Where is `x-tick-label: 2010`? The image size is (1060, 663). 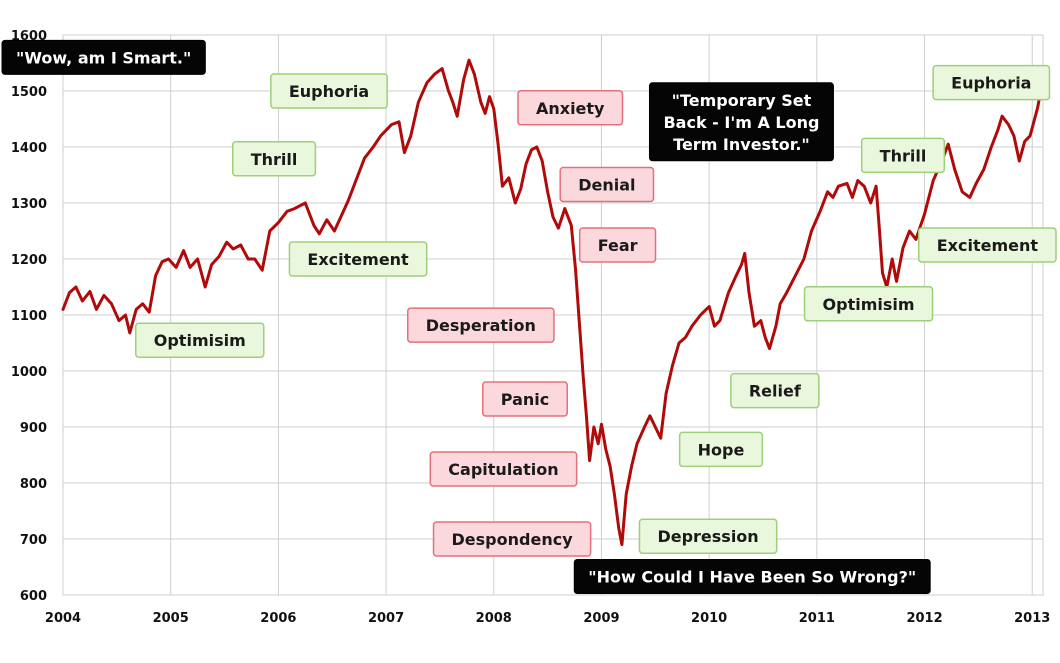
x-tick-label: 2010 is located at coordinates (709, 618).